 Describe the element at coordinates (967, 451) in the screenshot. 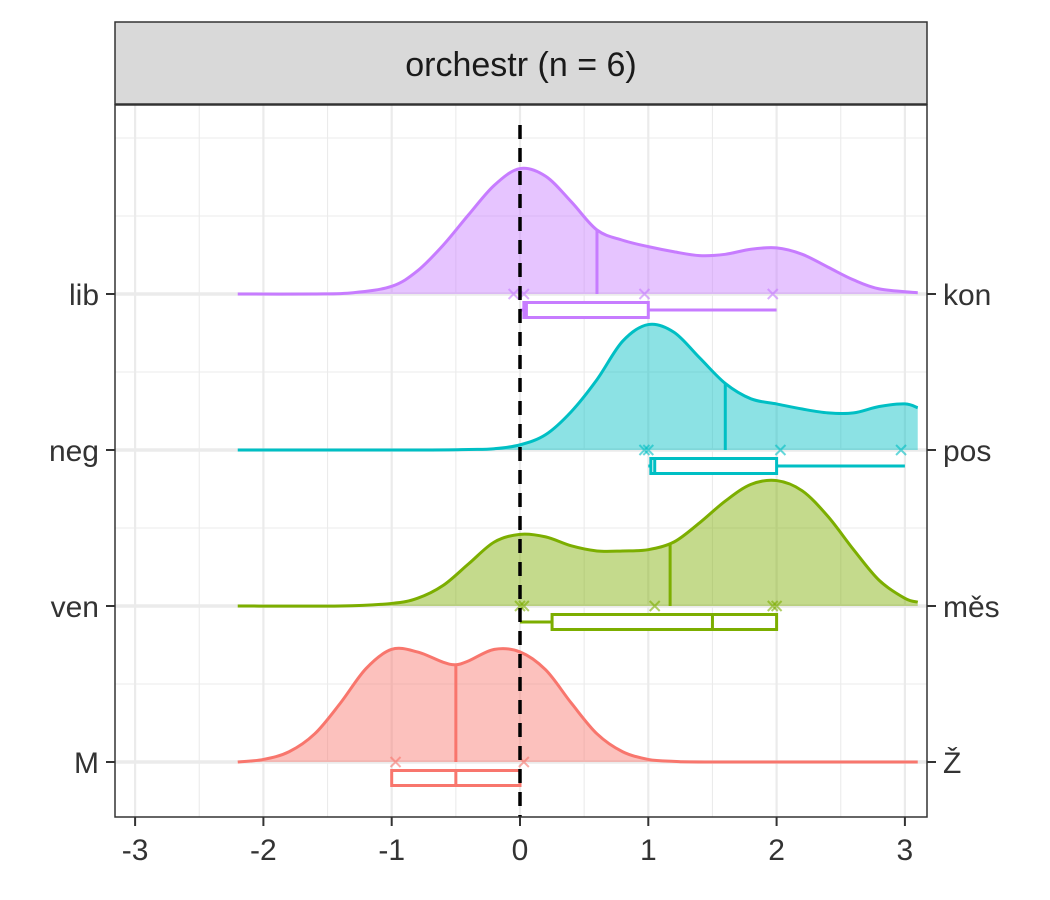

I see `y-tick-label-right: pos` at that location.